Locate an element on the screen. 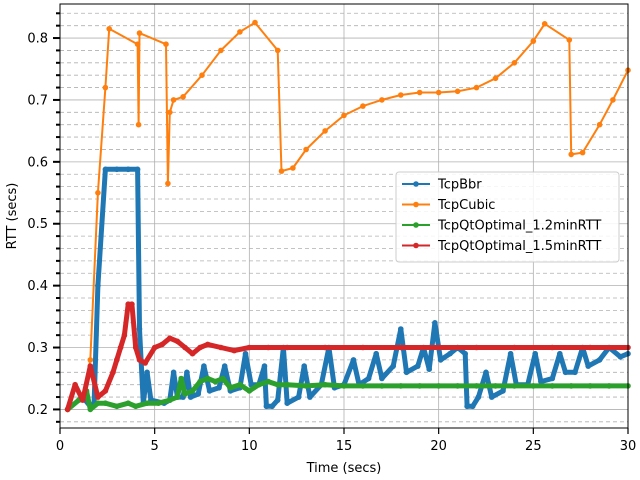  x-tick-label: 20 is located at coordinates (438, 446).